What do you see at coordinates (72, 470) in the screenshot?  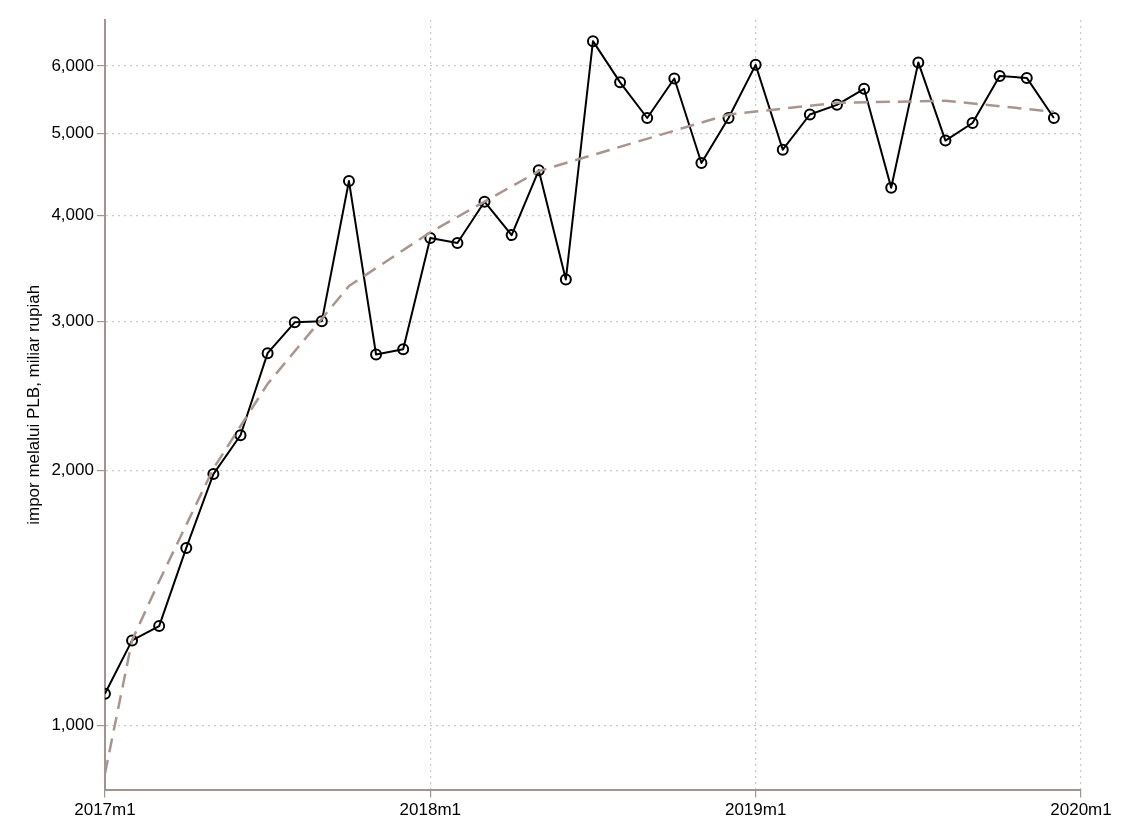 I see `y-tick-label: 2,000` at bounding box center [72, 470].